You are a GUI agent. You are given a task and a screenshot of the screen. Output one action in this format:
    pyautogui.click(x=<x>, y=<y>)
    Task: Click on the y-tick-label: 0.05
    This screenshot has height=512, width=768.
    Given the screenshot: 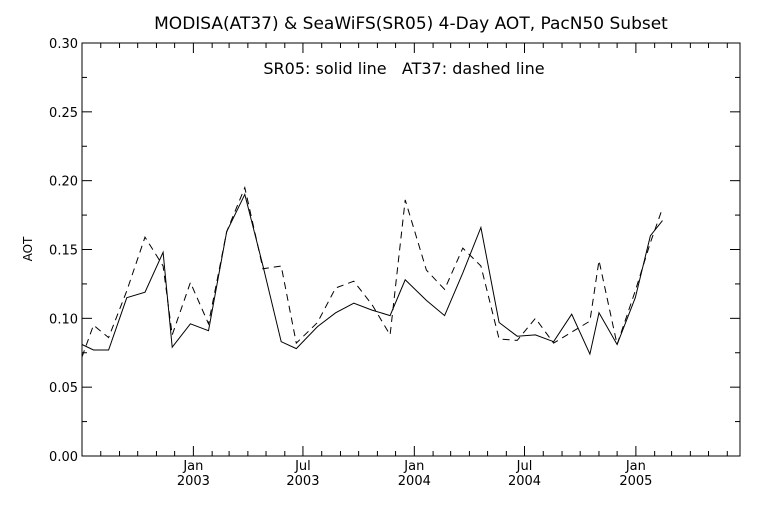 What is the action you would take?
    pyautogui.click(x=63, y=388)
    